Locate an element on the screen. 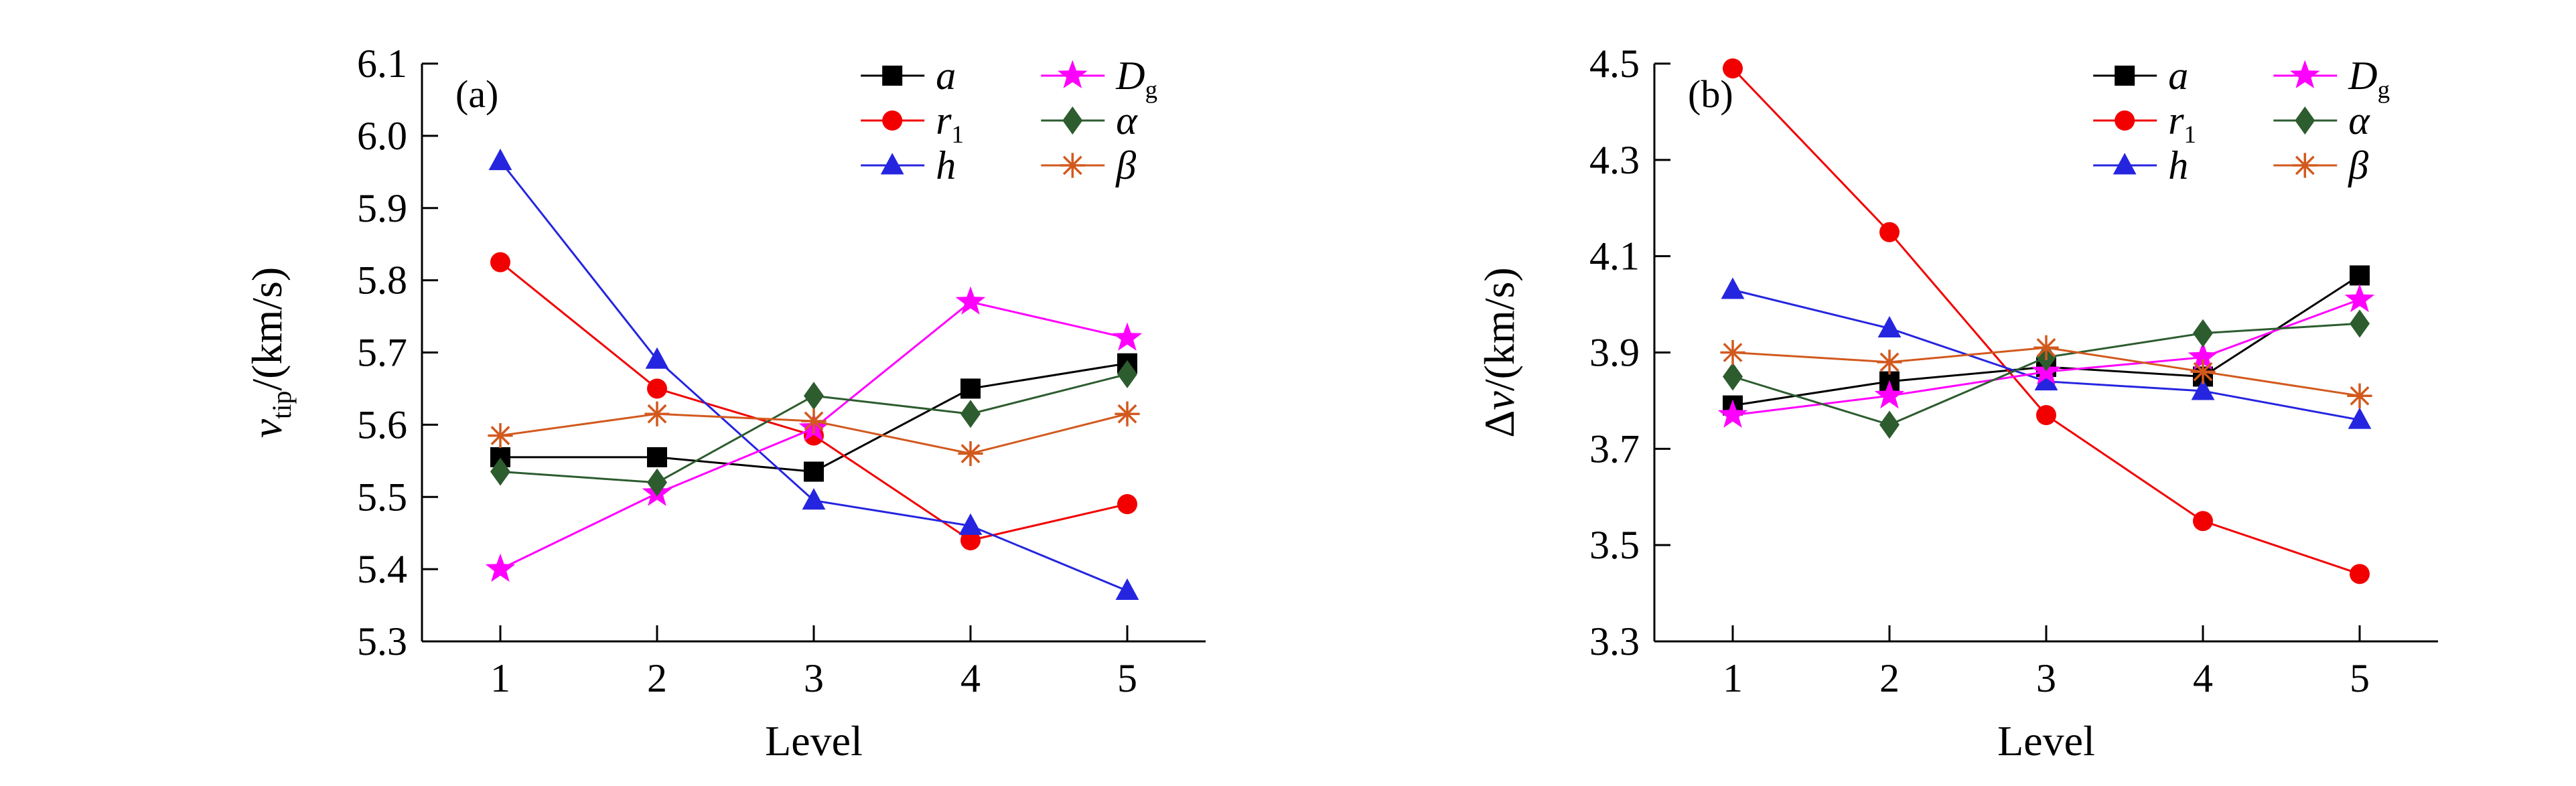 The height and width of the screenshot is (786, 2576). y-tick-label: 5.9 is located at coordinates (382, 208).